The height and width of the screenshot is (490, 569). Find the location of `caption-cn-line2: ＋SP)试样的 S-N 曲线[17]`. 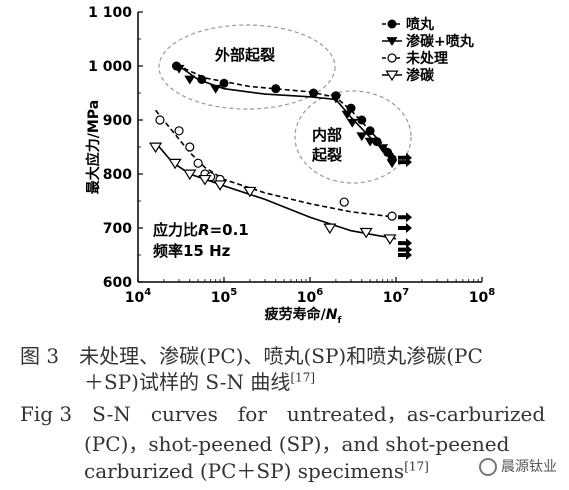

caption-cn-line2: ＋SP)试样的 S-N 曲线[17] is located at coordinates (200, 382).